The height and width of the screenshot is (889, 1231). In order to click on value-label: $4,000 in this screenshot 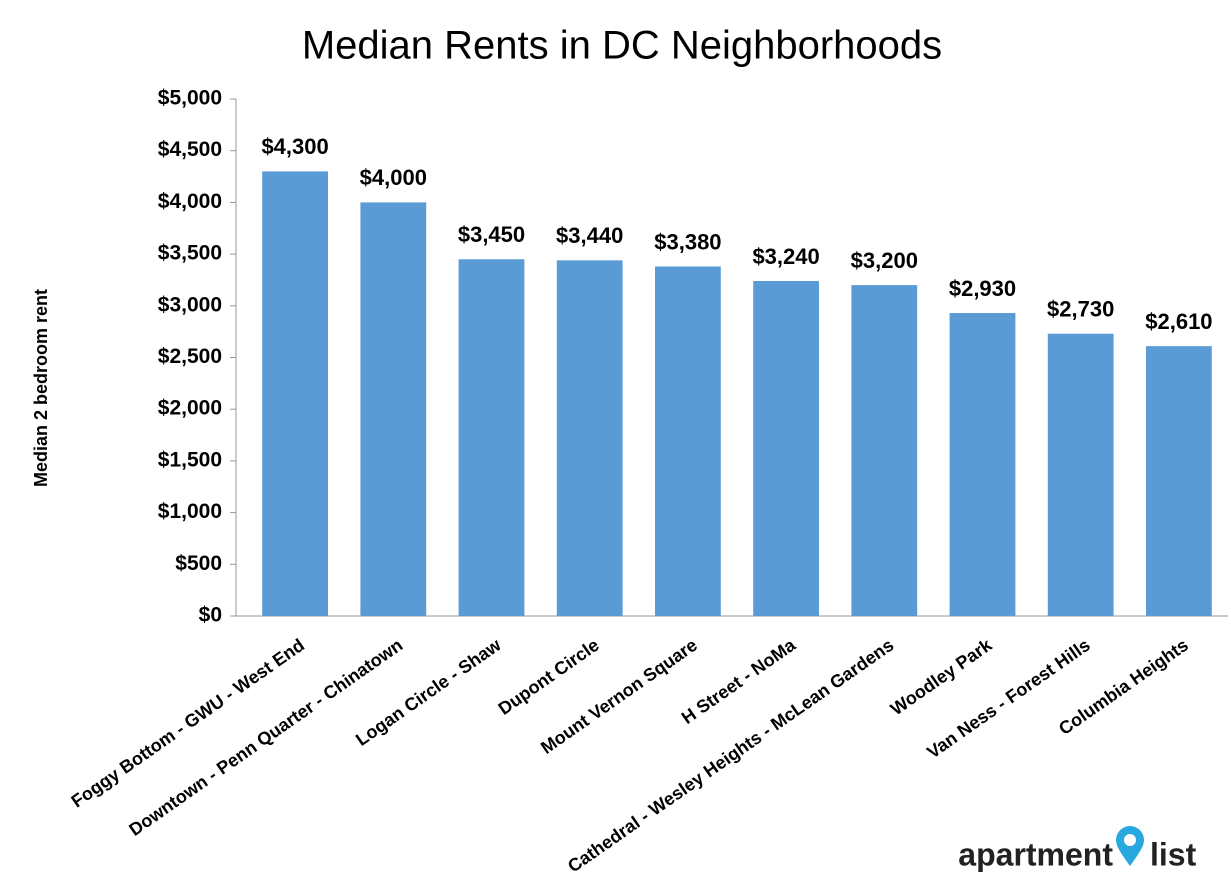, I will do `click(393, 177)`.